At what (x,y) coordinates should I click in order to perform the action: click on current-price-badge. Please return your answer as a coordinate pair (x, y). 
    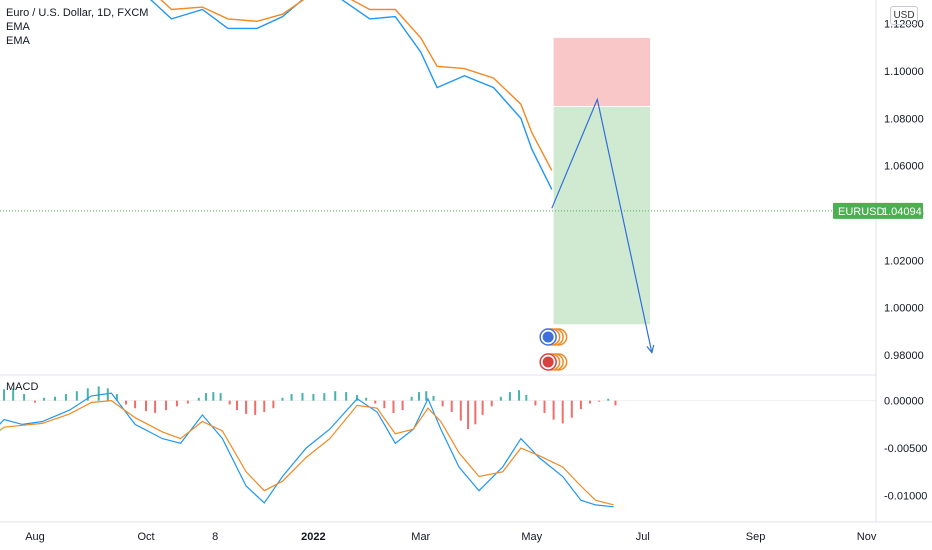
    Looking at the image, I should click on (878, 210).